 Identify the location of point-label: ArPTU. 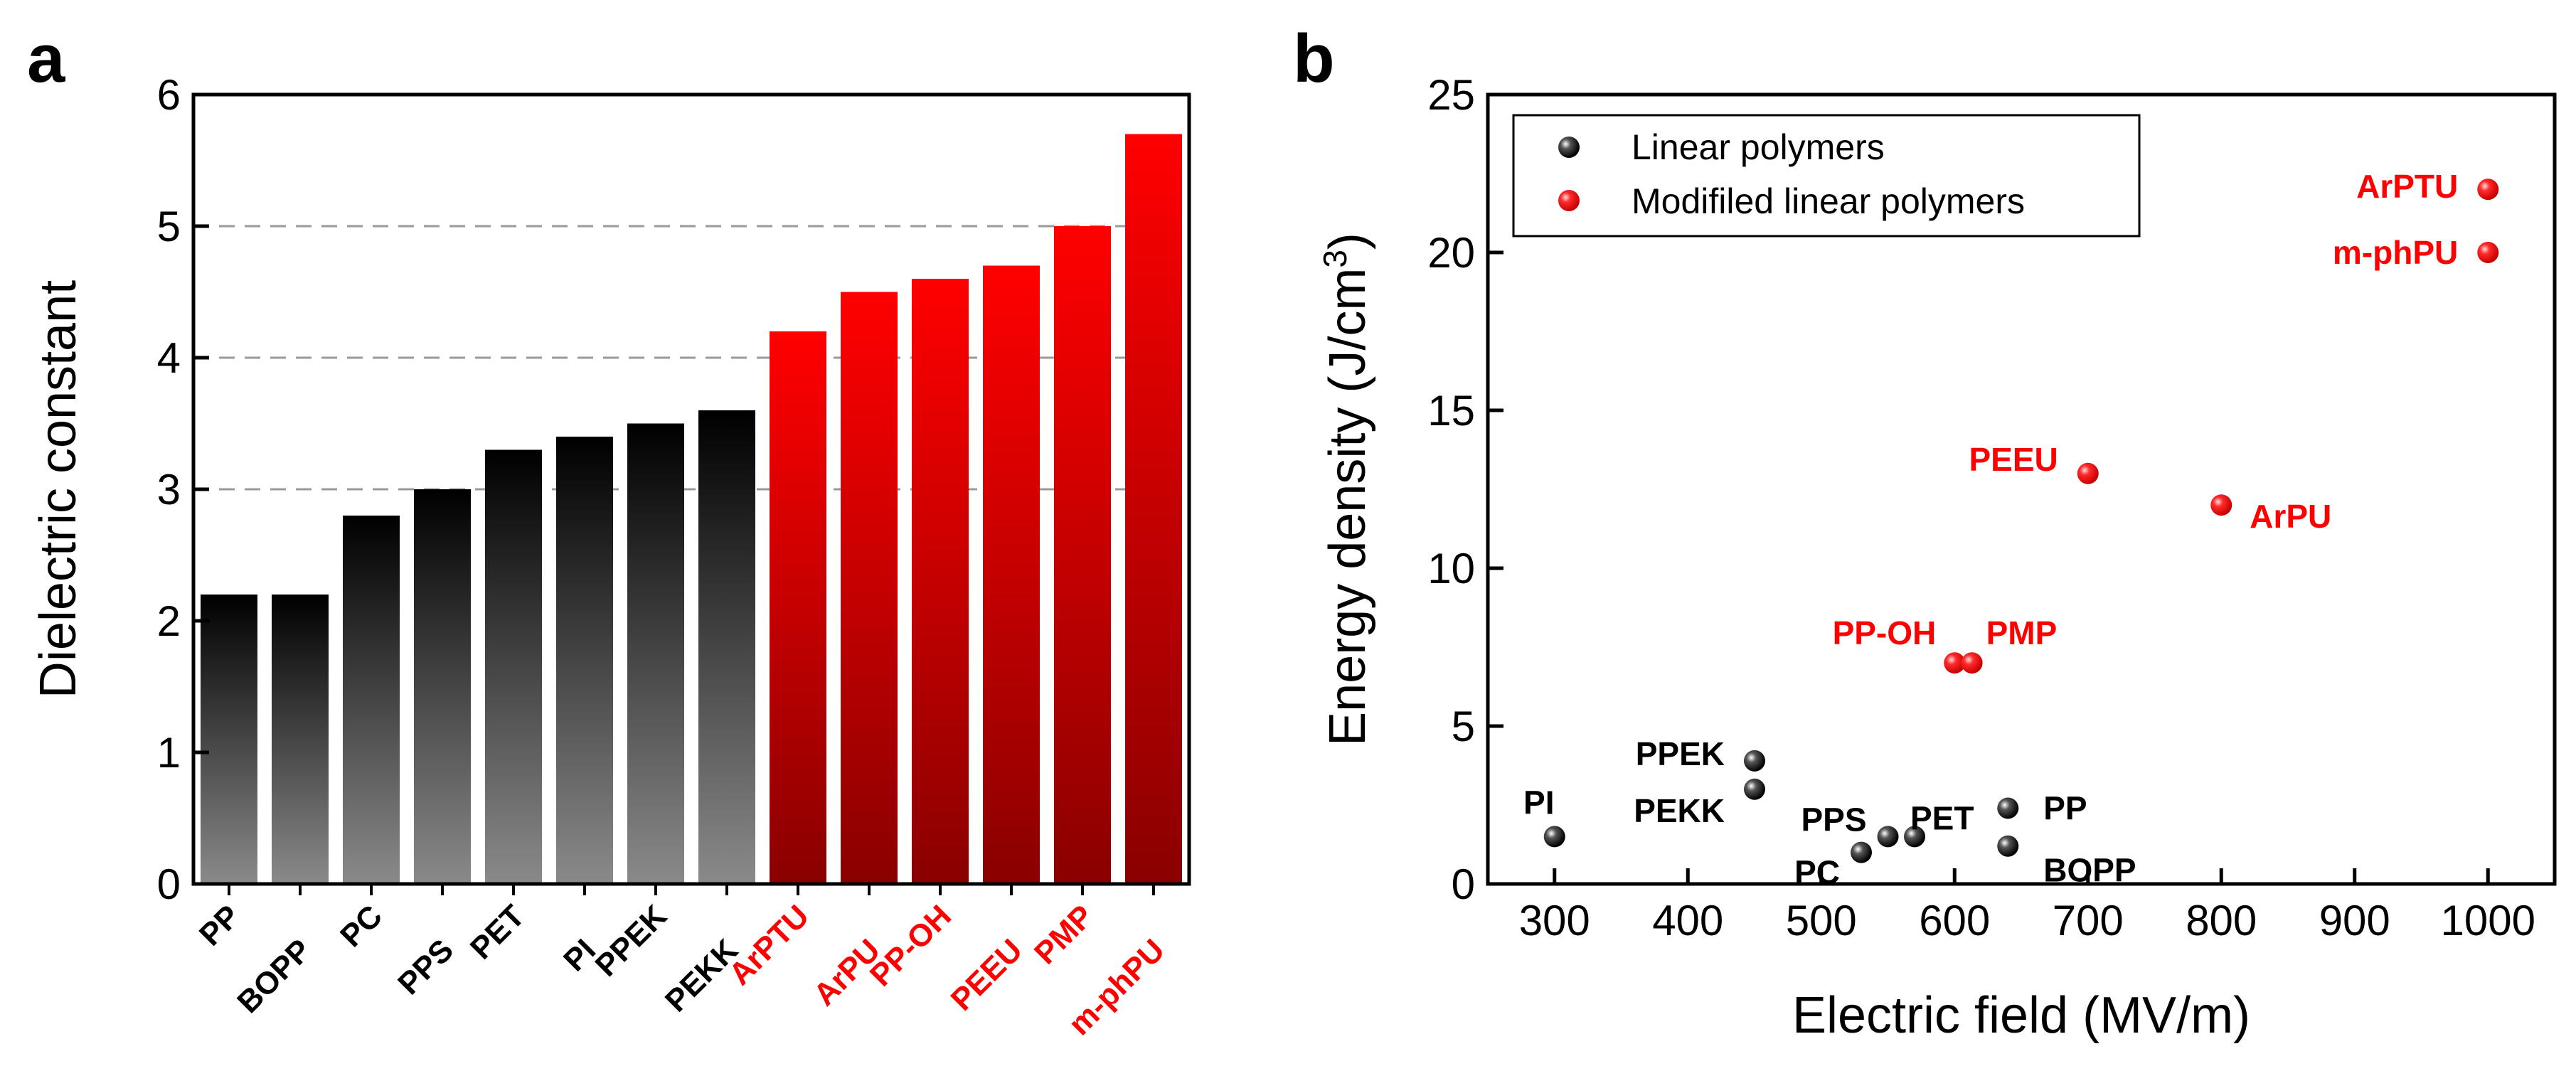
(2407, 186).